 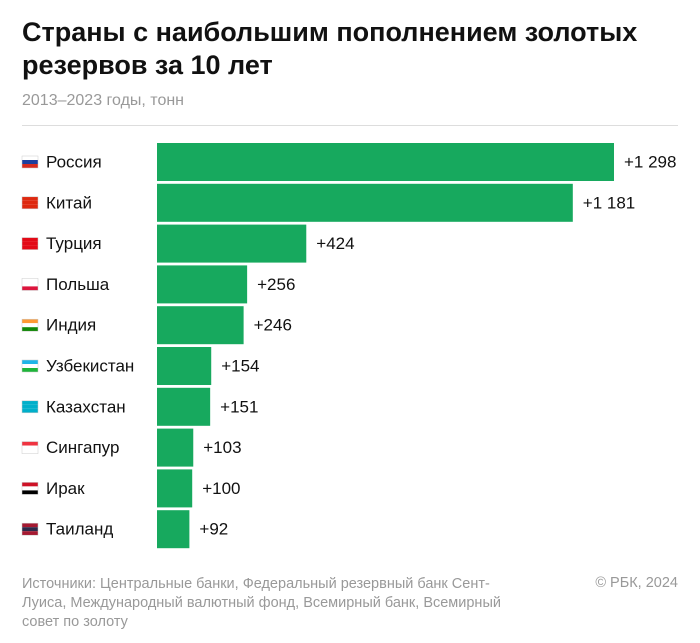 I want to click on category-label: Таиланд, so click(x=79, y=529).